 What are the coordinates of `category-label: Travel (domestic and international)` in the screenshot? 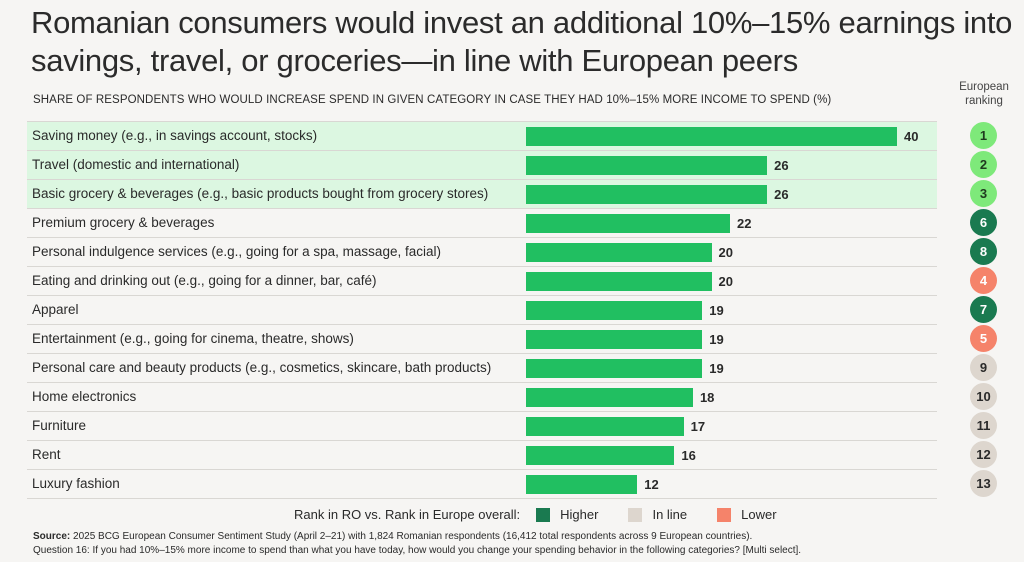 It's located at (136, 164).